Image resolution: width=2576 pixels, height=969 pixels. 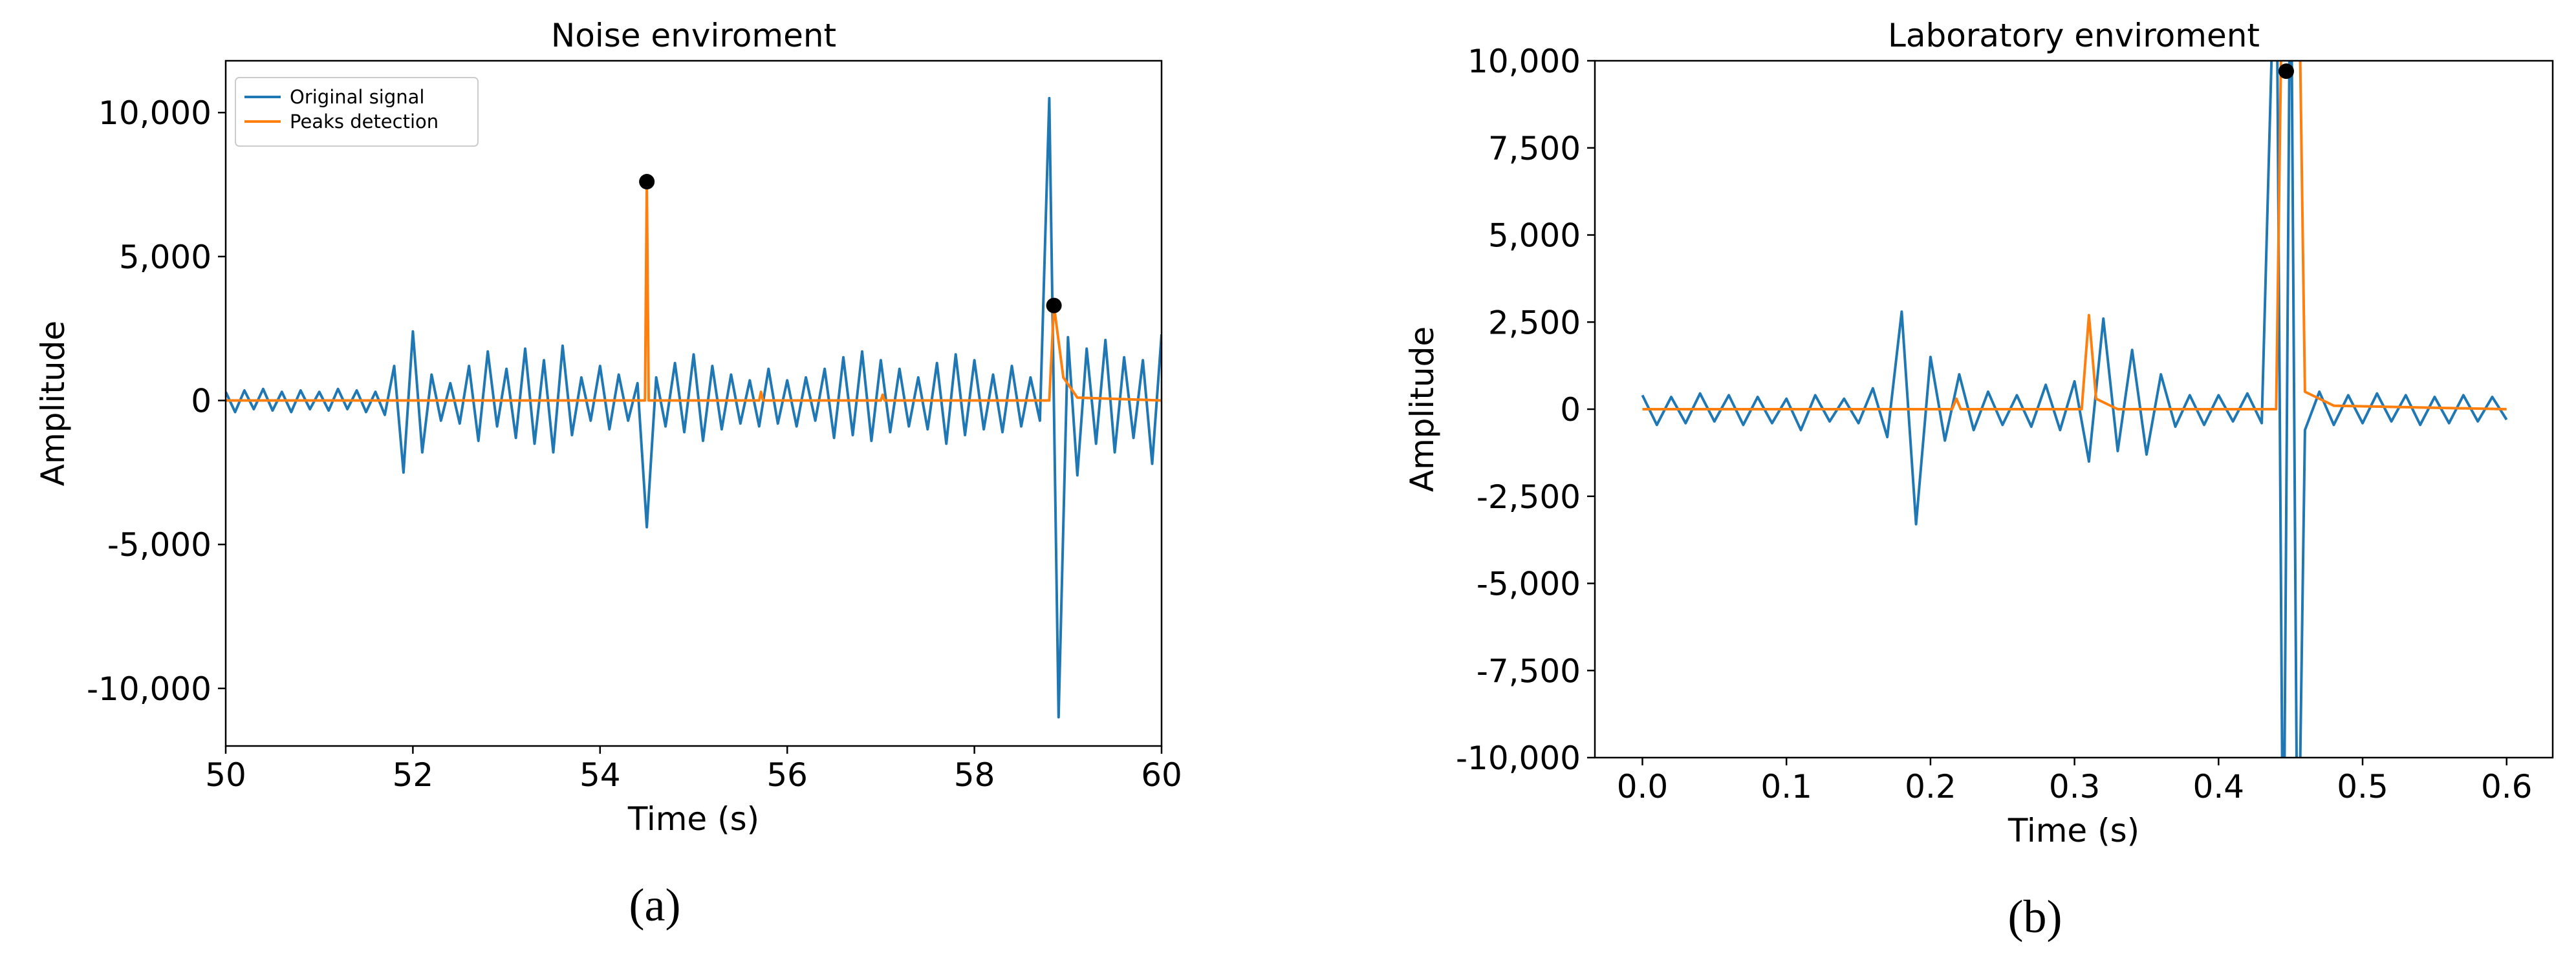 What do you see at coordinates (1534, 322) in the screenshot?
I see `y-tick-label: 2,500` at bounding box center [1534, 322].